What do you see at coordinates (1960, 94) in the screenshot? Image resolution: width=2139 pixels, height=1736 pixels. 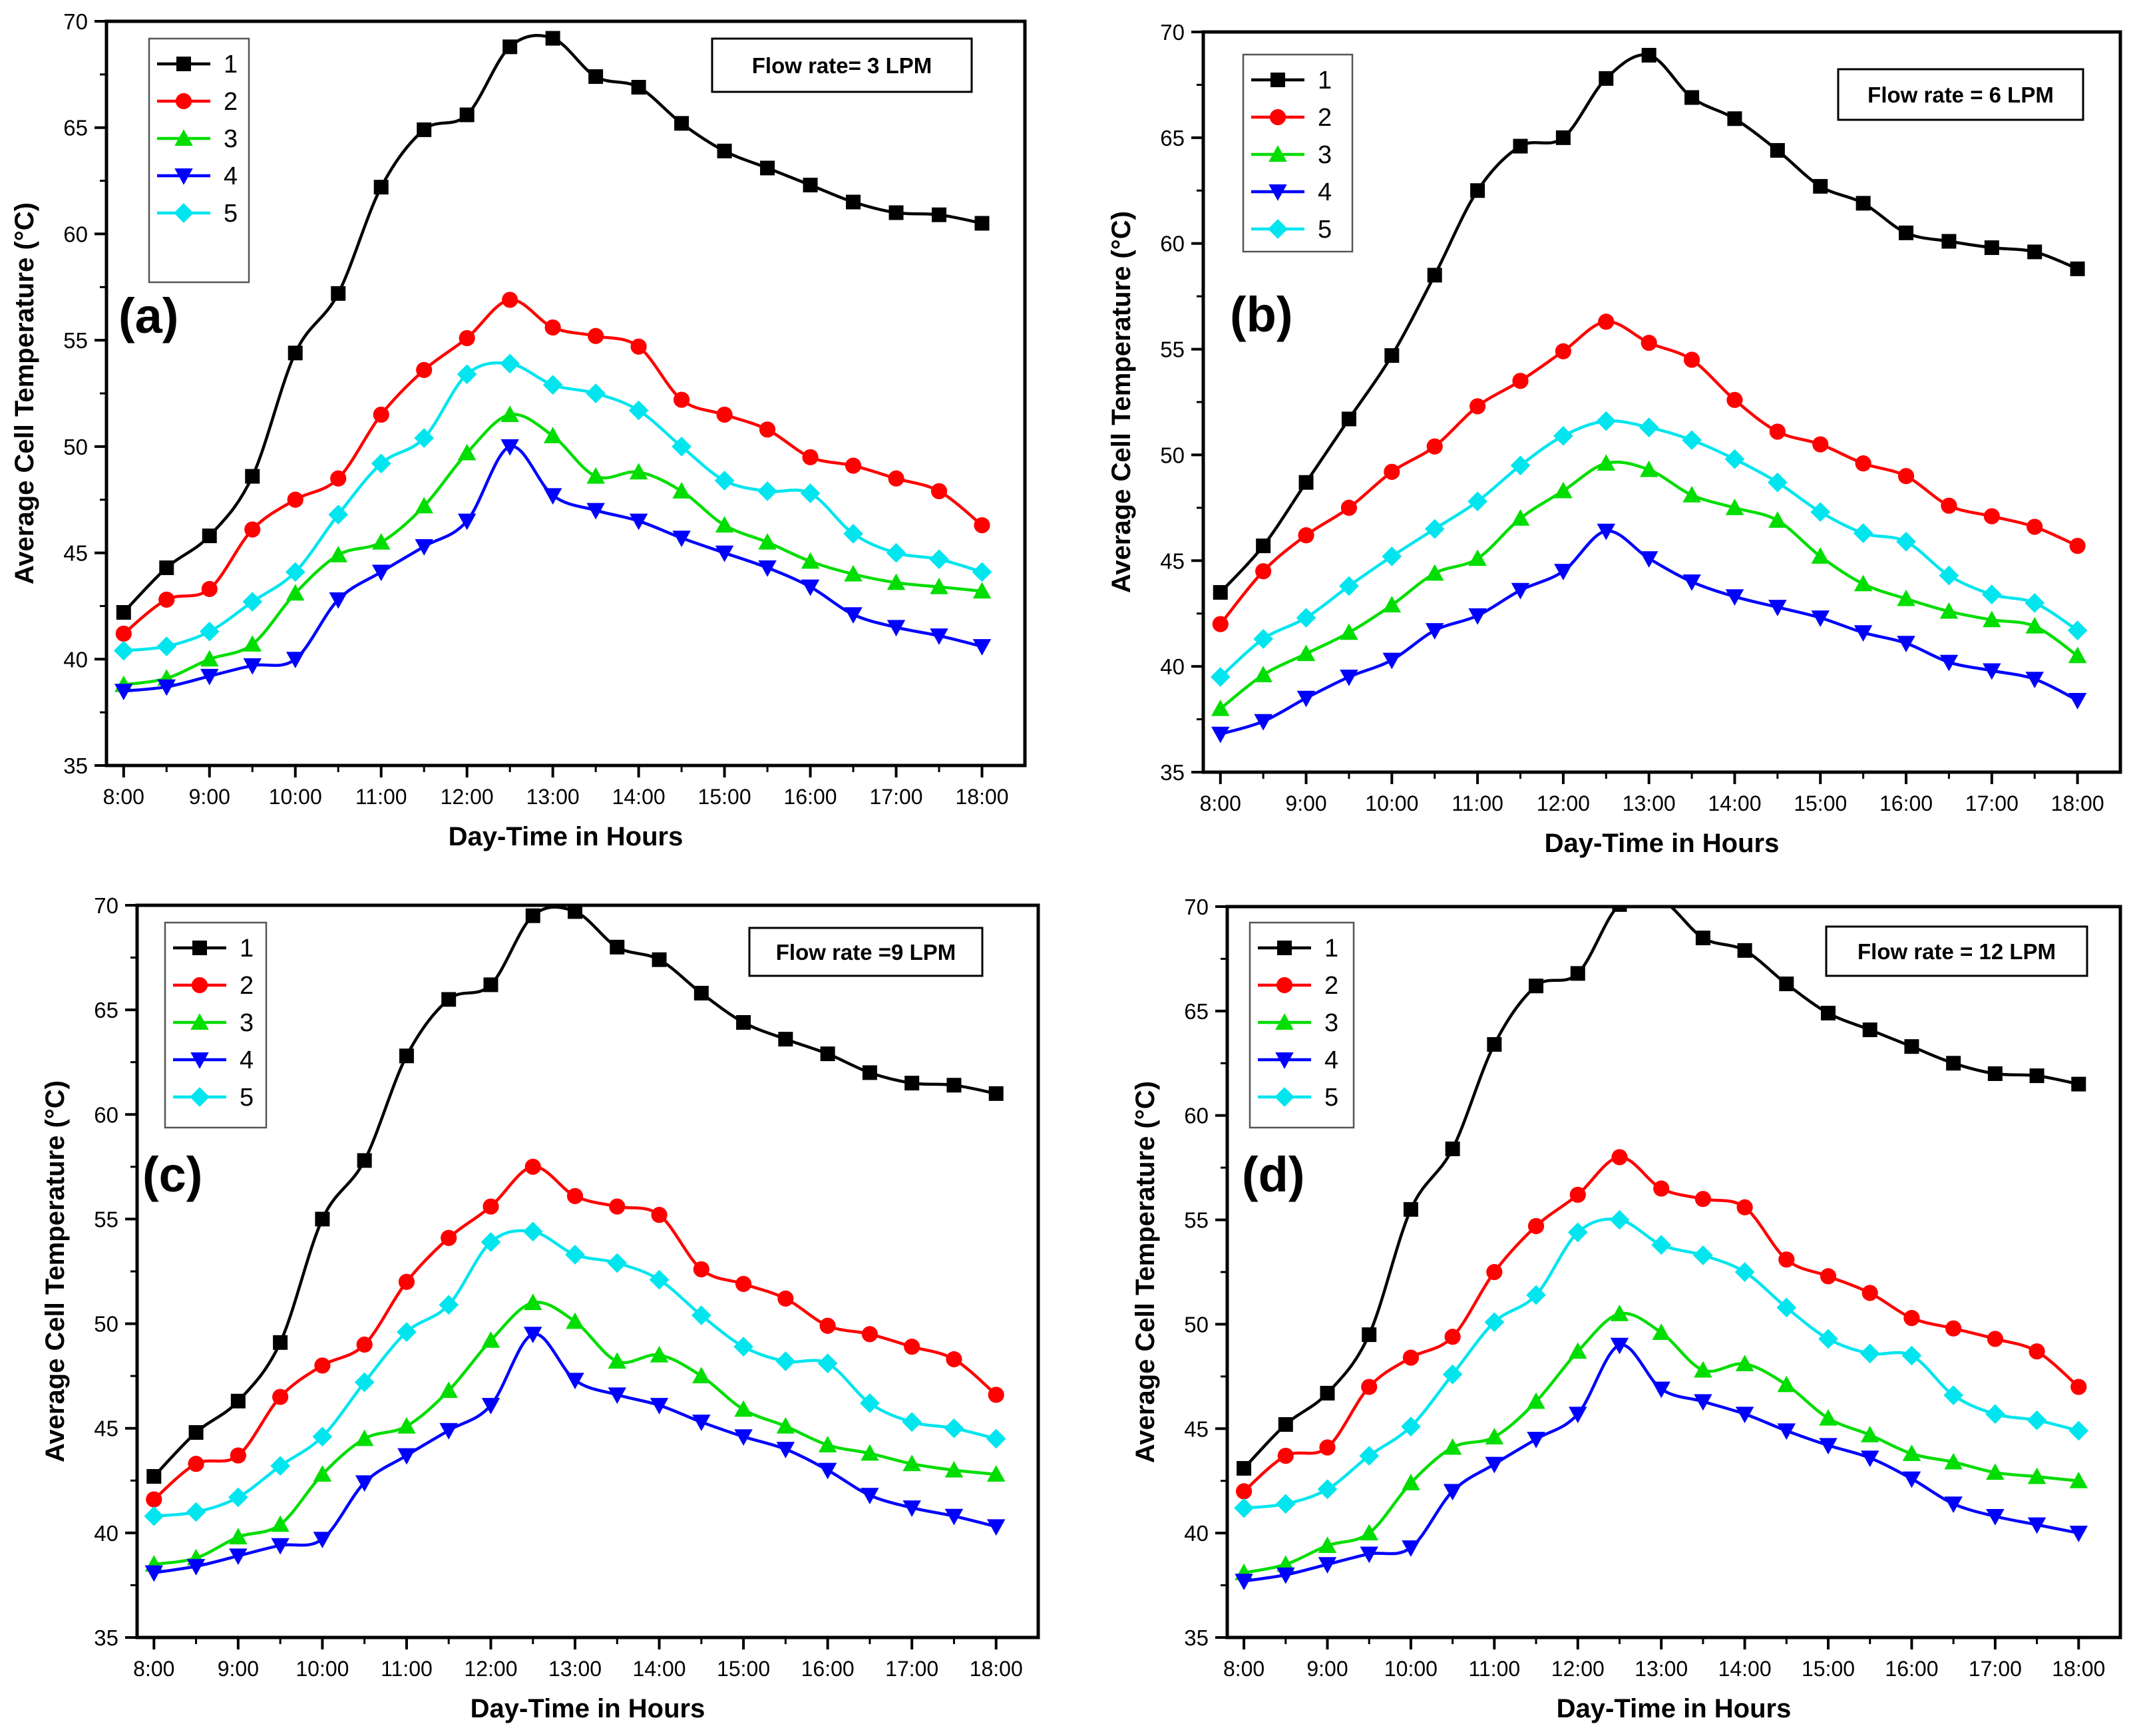 I see `flow-rate-annotation: Flow rate = 6 LPM` at bounding box center [1960, 94].